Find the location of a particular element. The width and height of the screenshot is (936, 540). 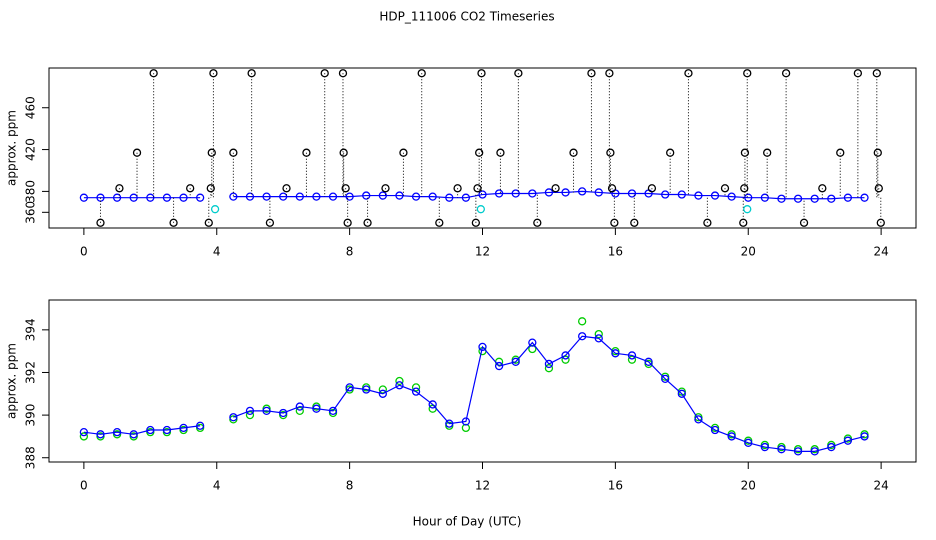

y-tick-label: 380 is located at coordinates (31, 191).